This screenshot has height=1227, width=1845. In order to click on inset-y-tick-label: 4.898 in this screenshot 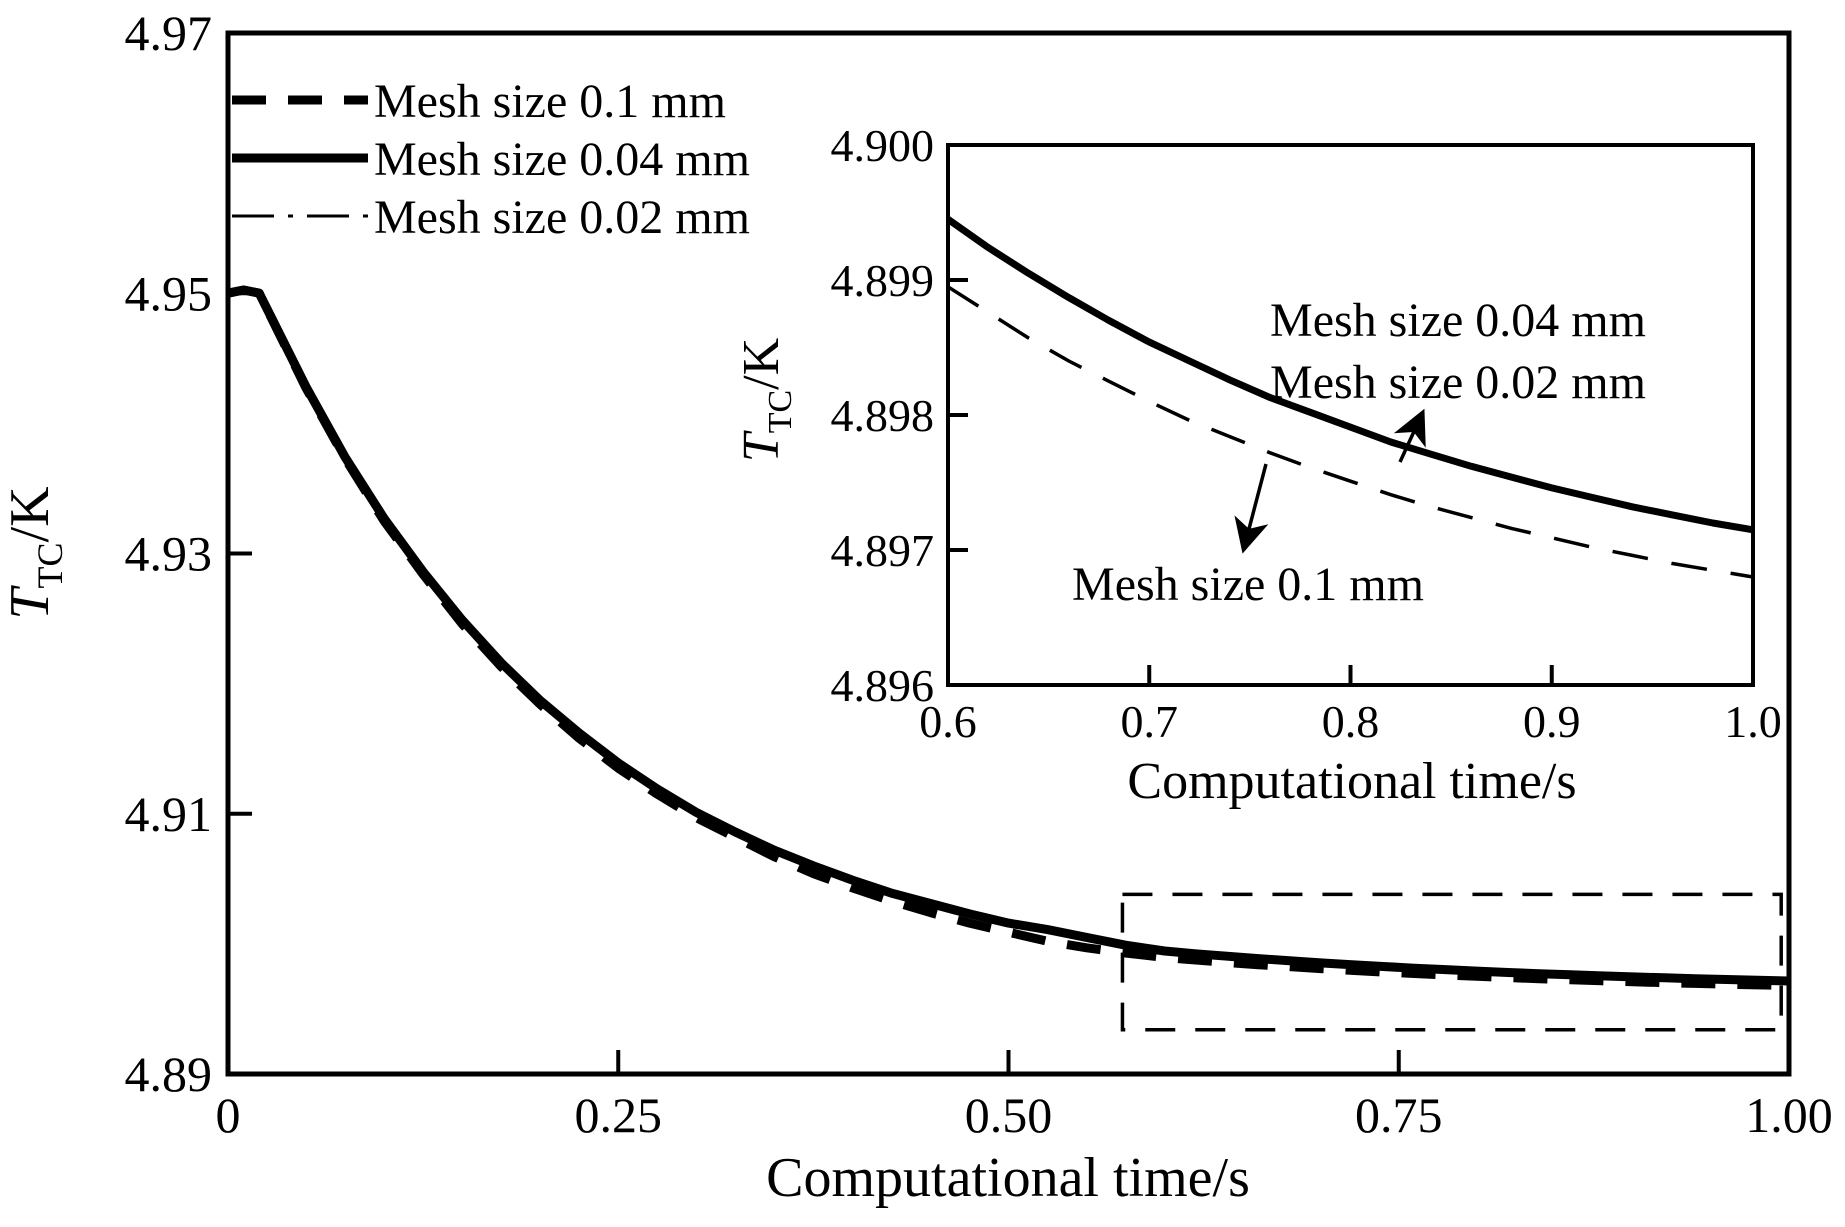, I will do `click(883, 415)`.